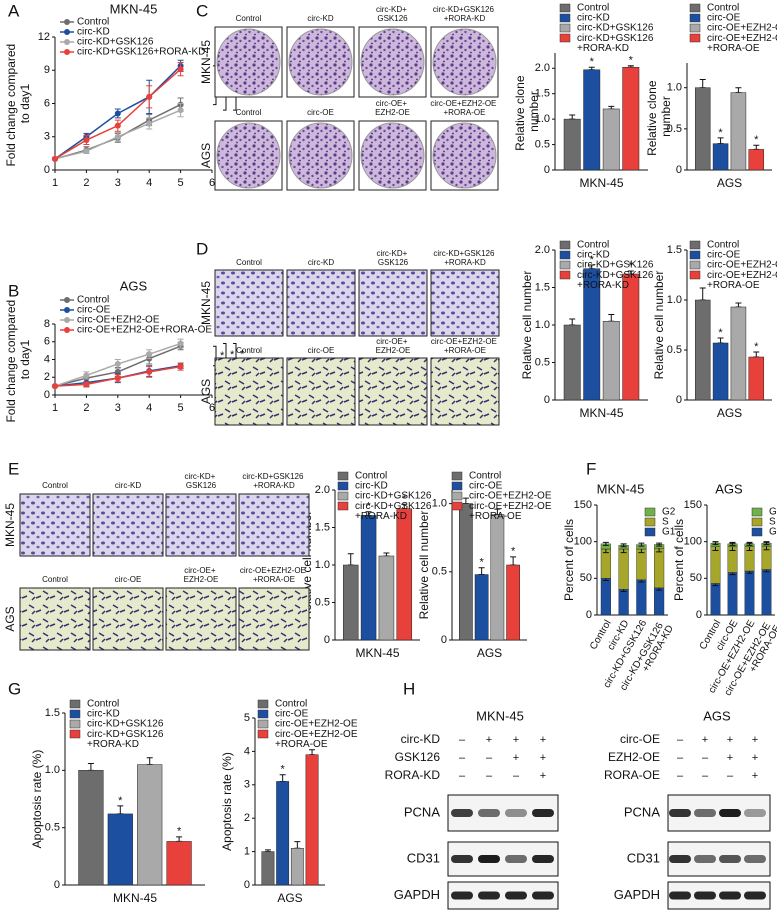 The height and width of the screenshot is (910, 777). Describe the element at coordinates (669, 532) in the screenshot. I see `legend-label: G1` at that location.